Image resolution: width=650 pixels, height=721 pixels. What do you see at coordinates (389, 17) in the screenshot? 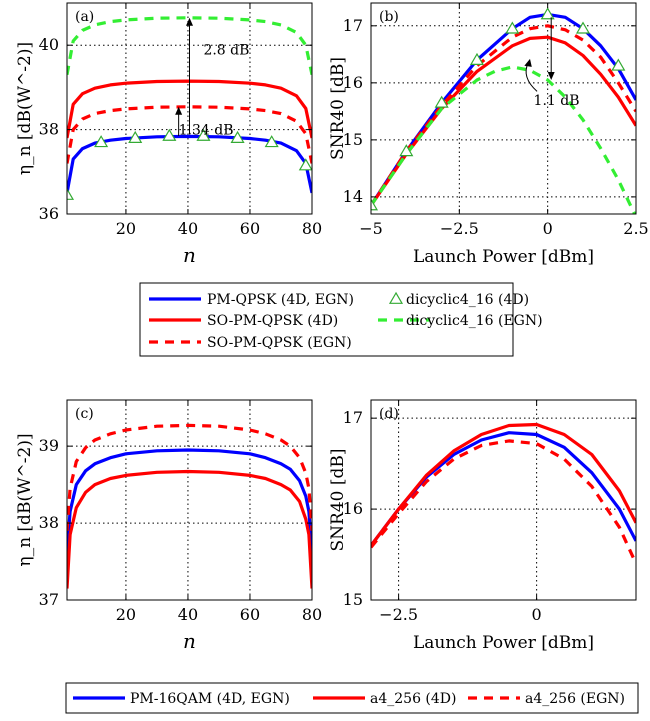
I see `panel-label: (b)` at bounding box center [389, 17].